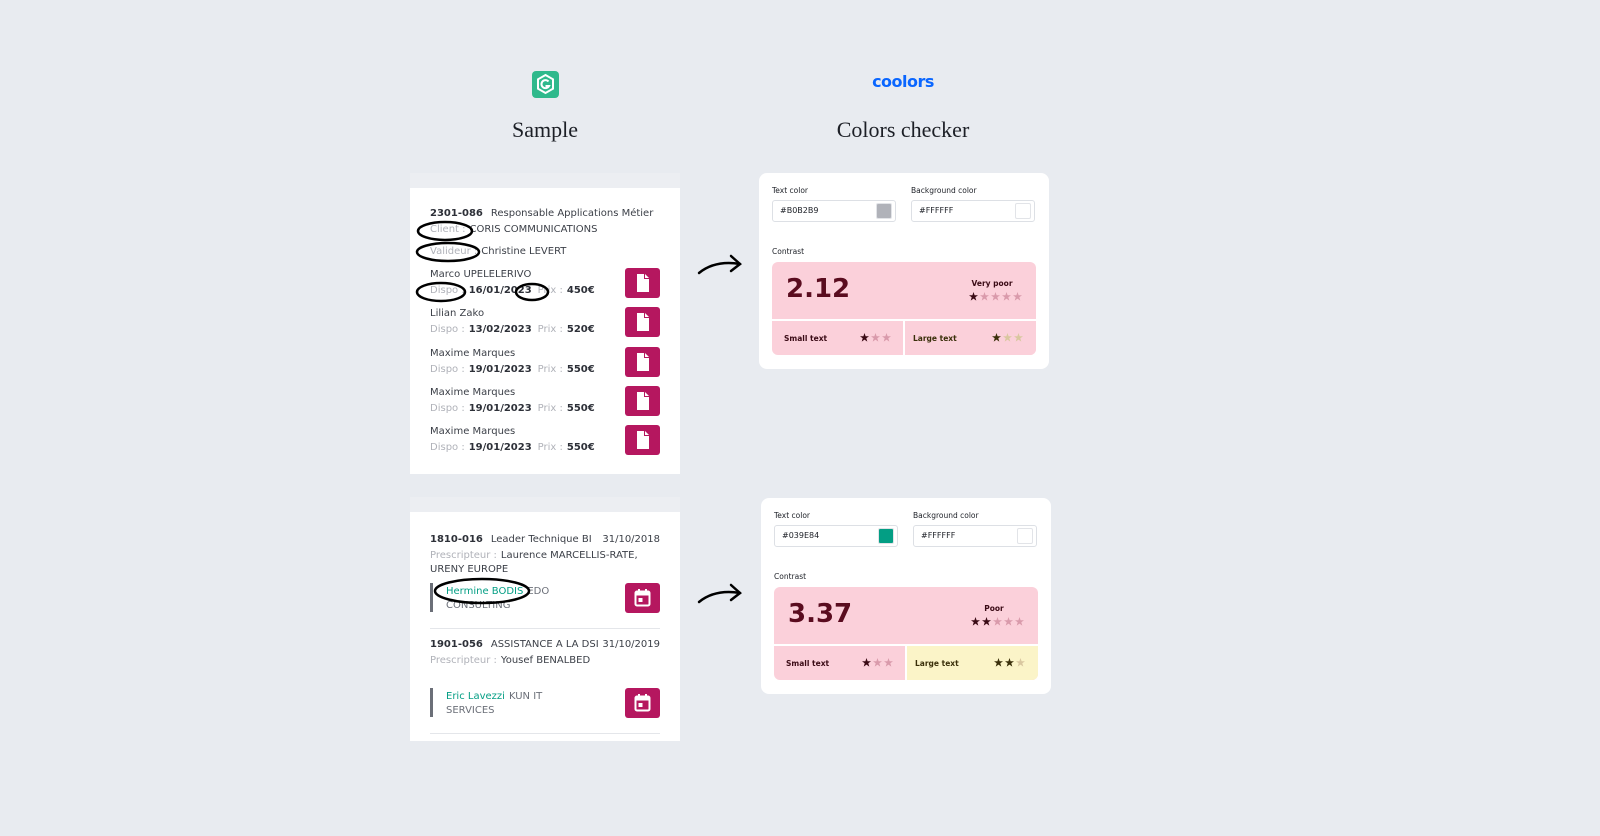  Describe the element at coordinates (545, 504) in the screenshot. I see `panel-header` at that location.